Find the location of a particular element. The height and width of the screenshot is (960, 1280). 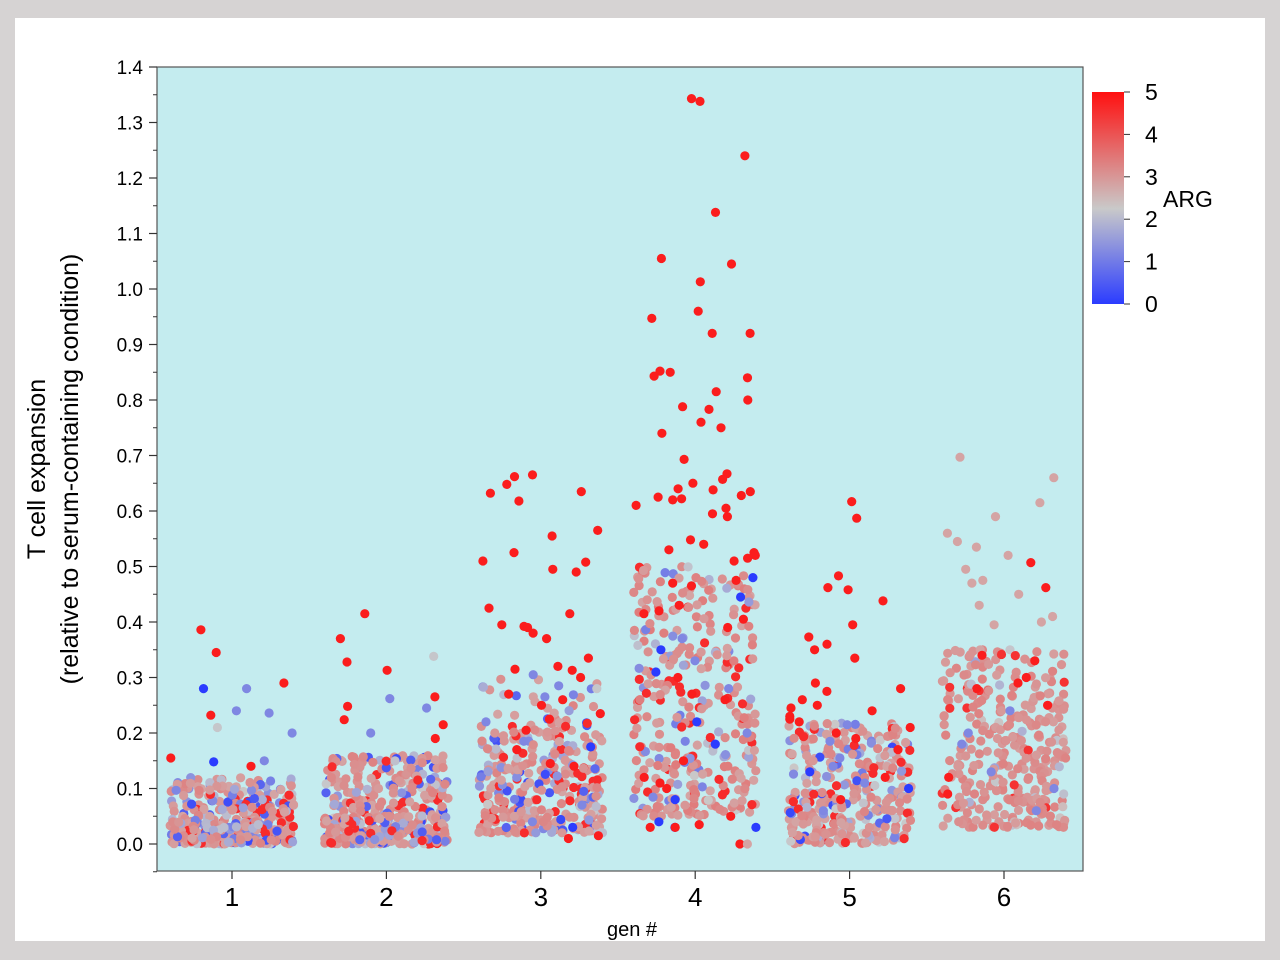

y-axis-label-line2: (relative to serum-containing condition) is located at coordinates (70, 469).